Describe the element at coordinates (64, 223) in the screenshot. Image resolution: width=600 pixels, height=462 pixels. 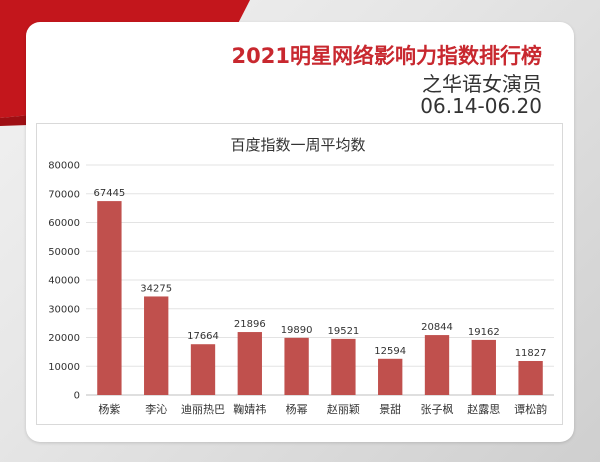
I see `y-tick-label: 60000` at that location.